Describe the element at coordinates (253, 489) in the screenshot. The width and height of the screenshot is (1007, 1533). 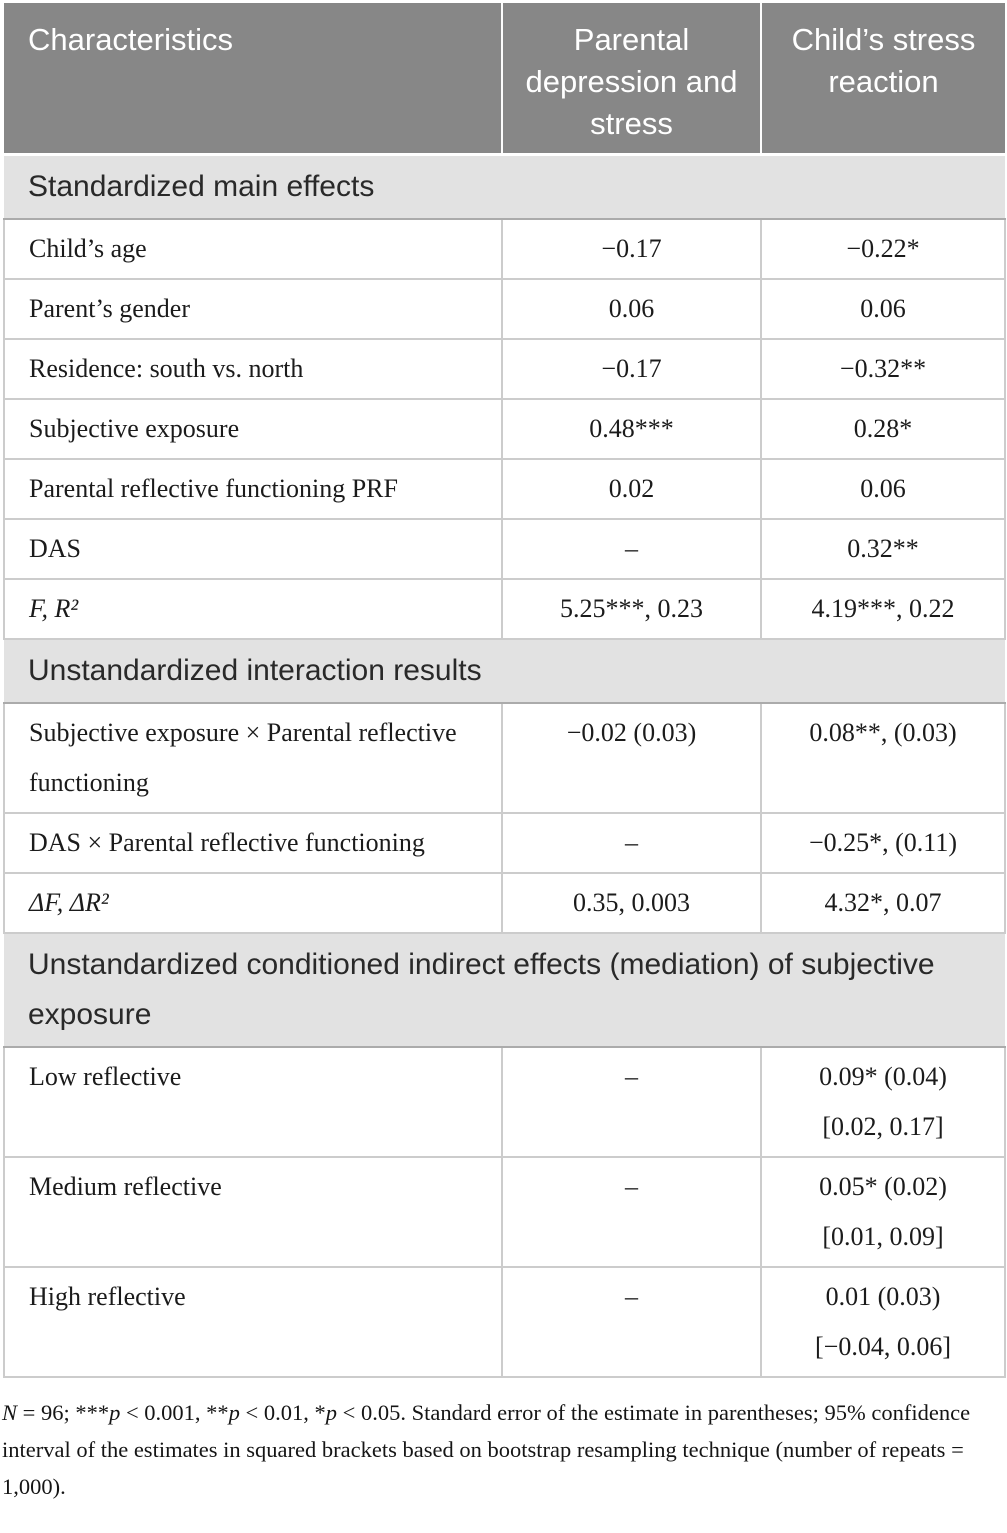
I see `row-label: Parental reflective functioning PRF` at that location.